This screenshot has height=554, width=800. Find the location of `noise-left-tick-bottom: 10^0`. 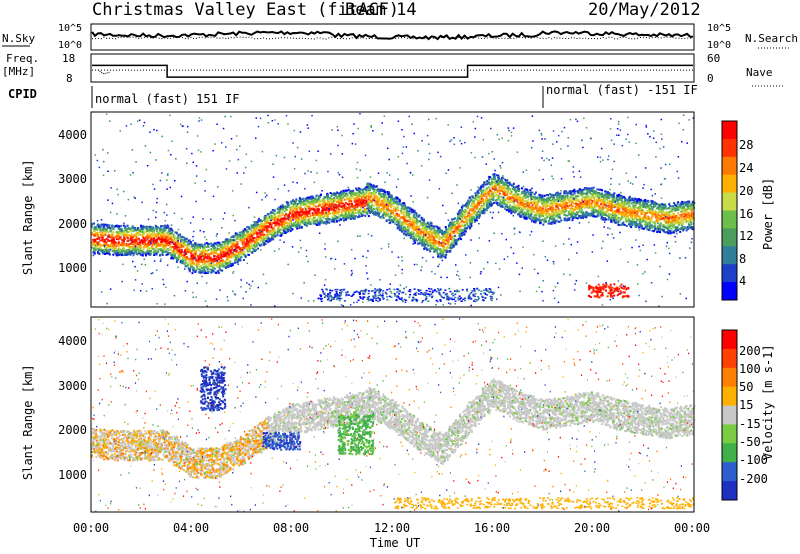

noise-left-tick-bottom: 10^0 is located at coordinates (70, 45).